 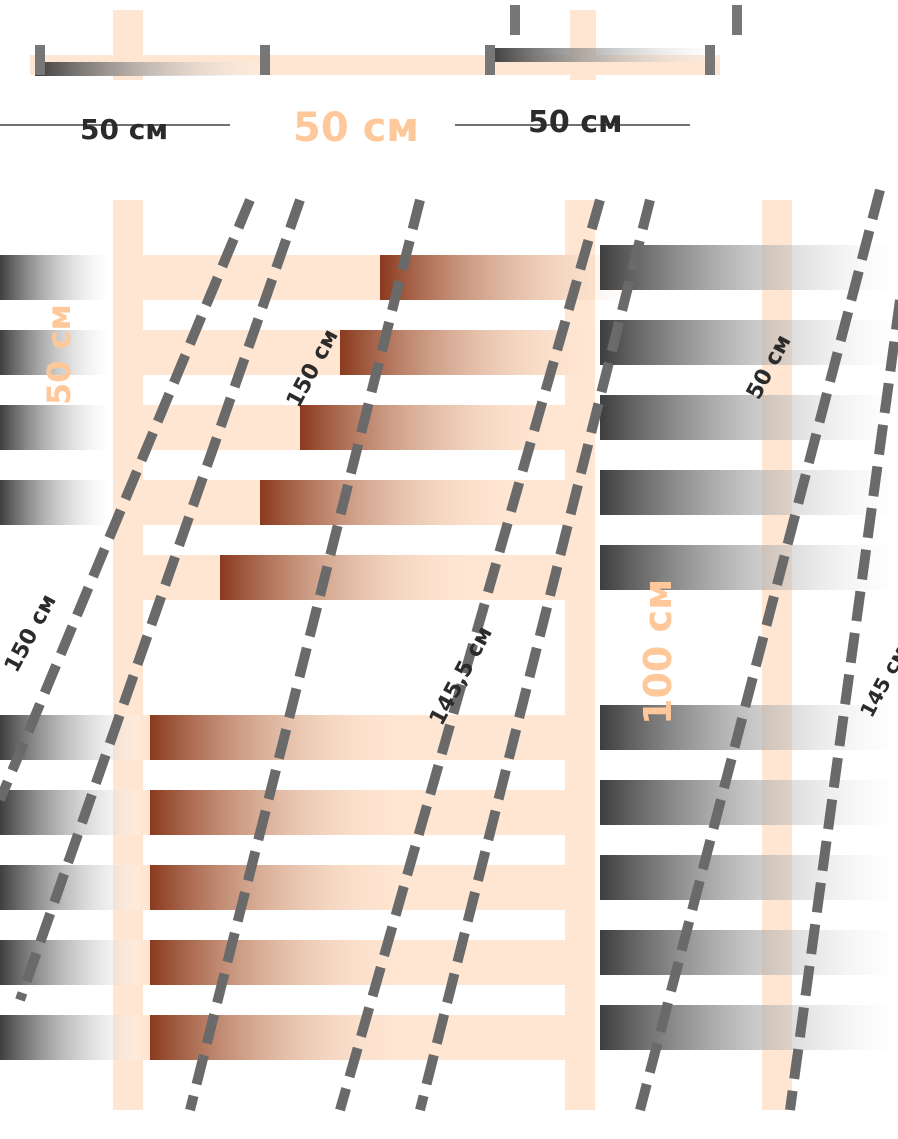 I want to click on top-left-width-label: 50 см, so click(x=124, y=129).